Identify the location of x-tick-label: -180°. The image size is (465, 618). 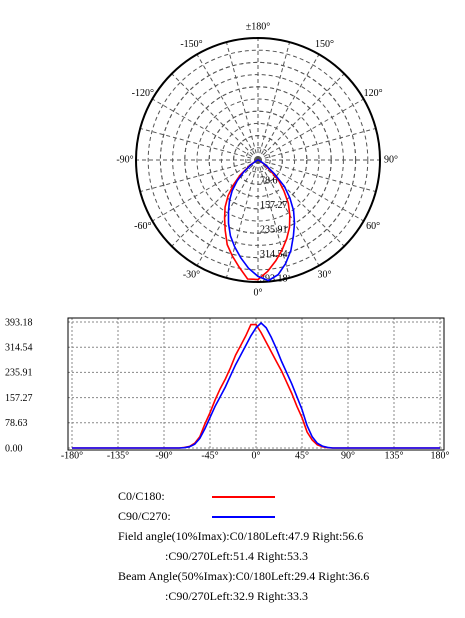
(72, 455).